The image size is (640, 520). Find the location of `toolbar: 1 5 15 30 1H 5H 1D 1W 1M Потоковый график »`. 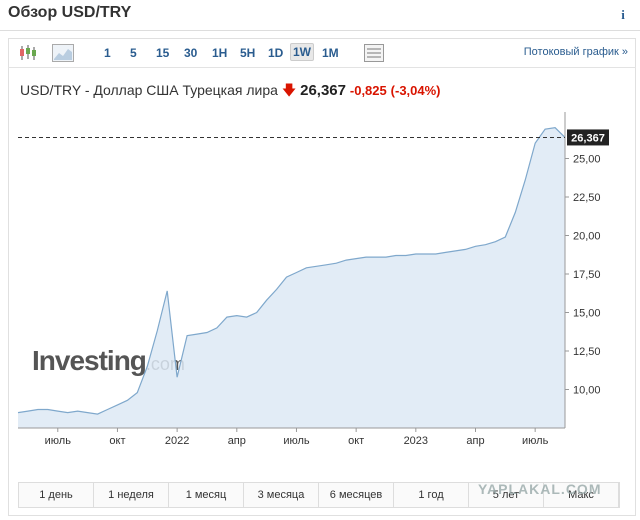

toolbar: 1 5 15 30 1H 5H 1D 1W 1M Потоковый график » is located at coordinates (322, 53).